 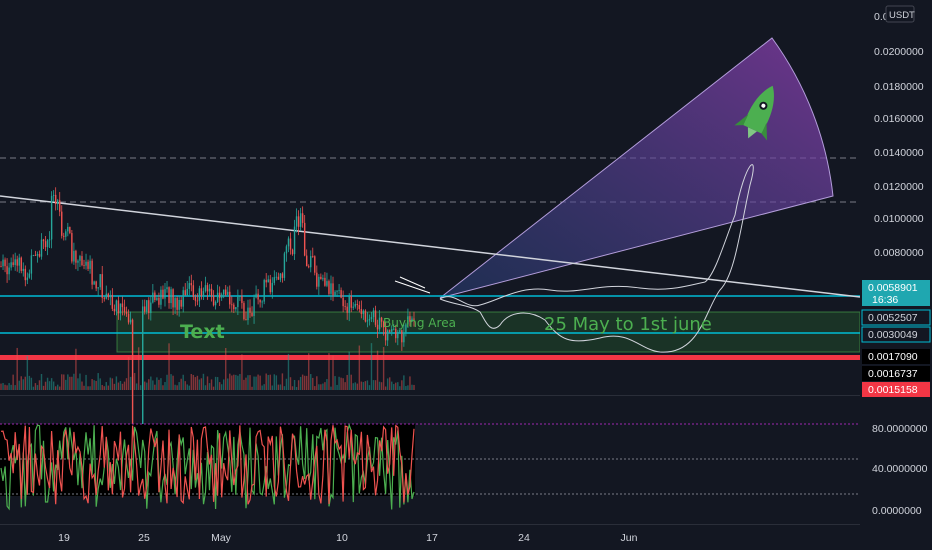 What do you see at coordinates (896, 334) in the screenshot?
I see `price-badge` at bounding box center [896, 334].